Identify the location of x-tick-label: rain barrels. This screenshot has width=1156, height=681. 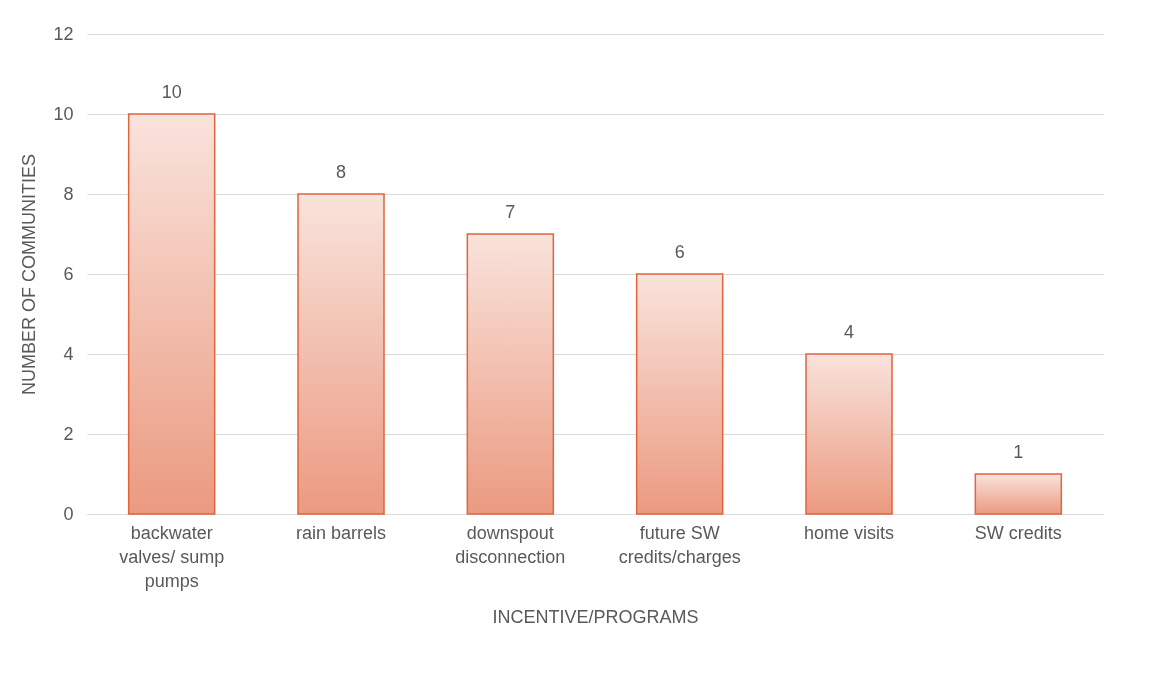
(341, 532).